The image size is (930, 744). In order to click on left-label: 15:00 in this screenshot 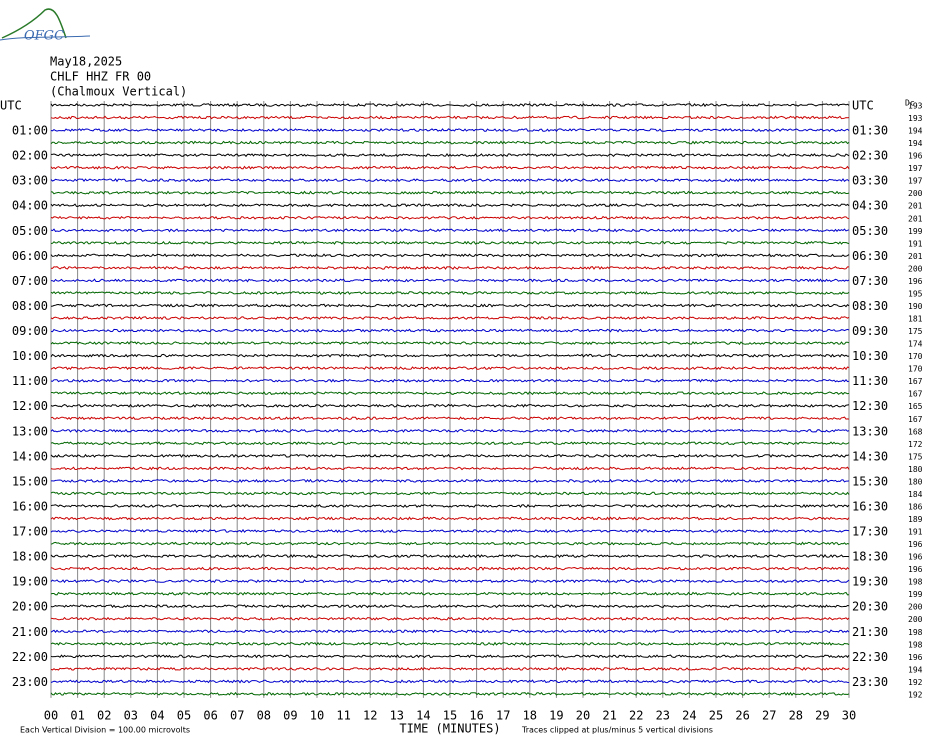, I will do `click(30, 481)`.